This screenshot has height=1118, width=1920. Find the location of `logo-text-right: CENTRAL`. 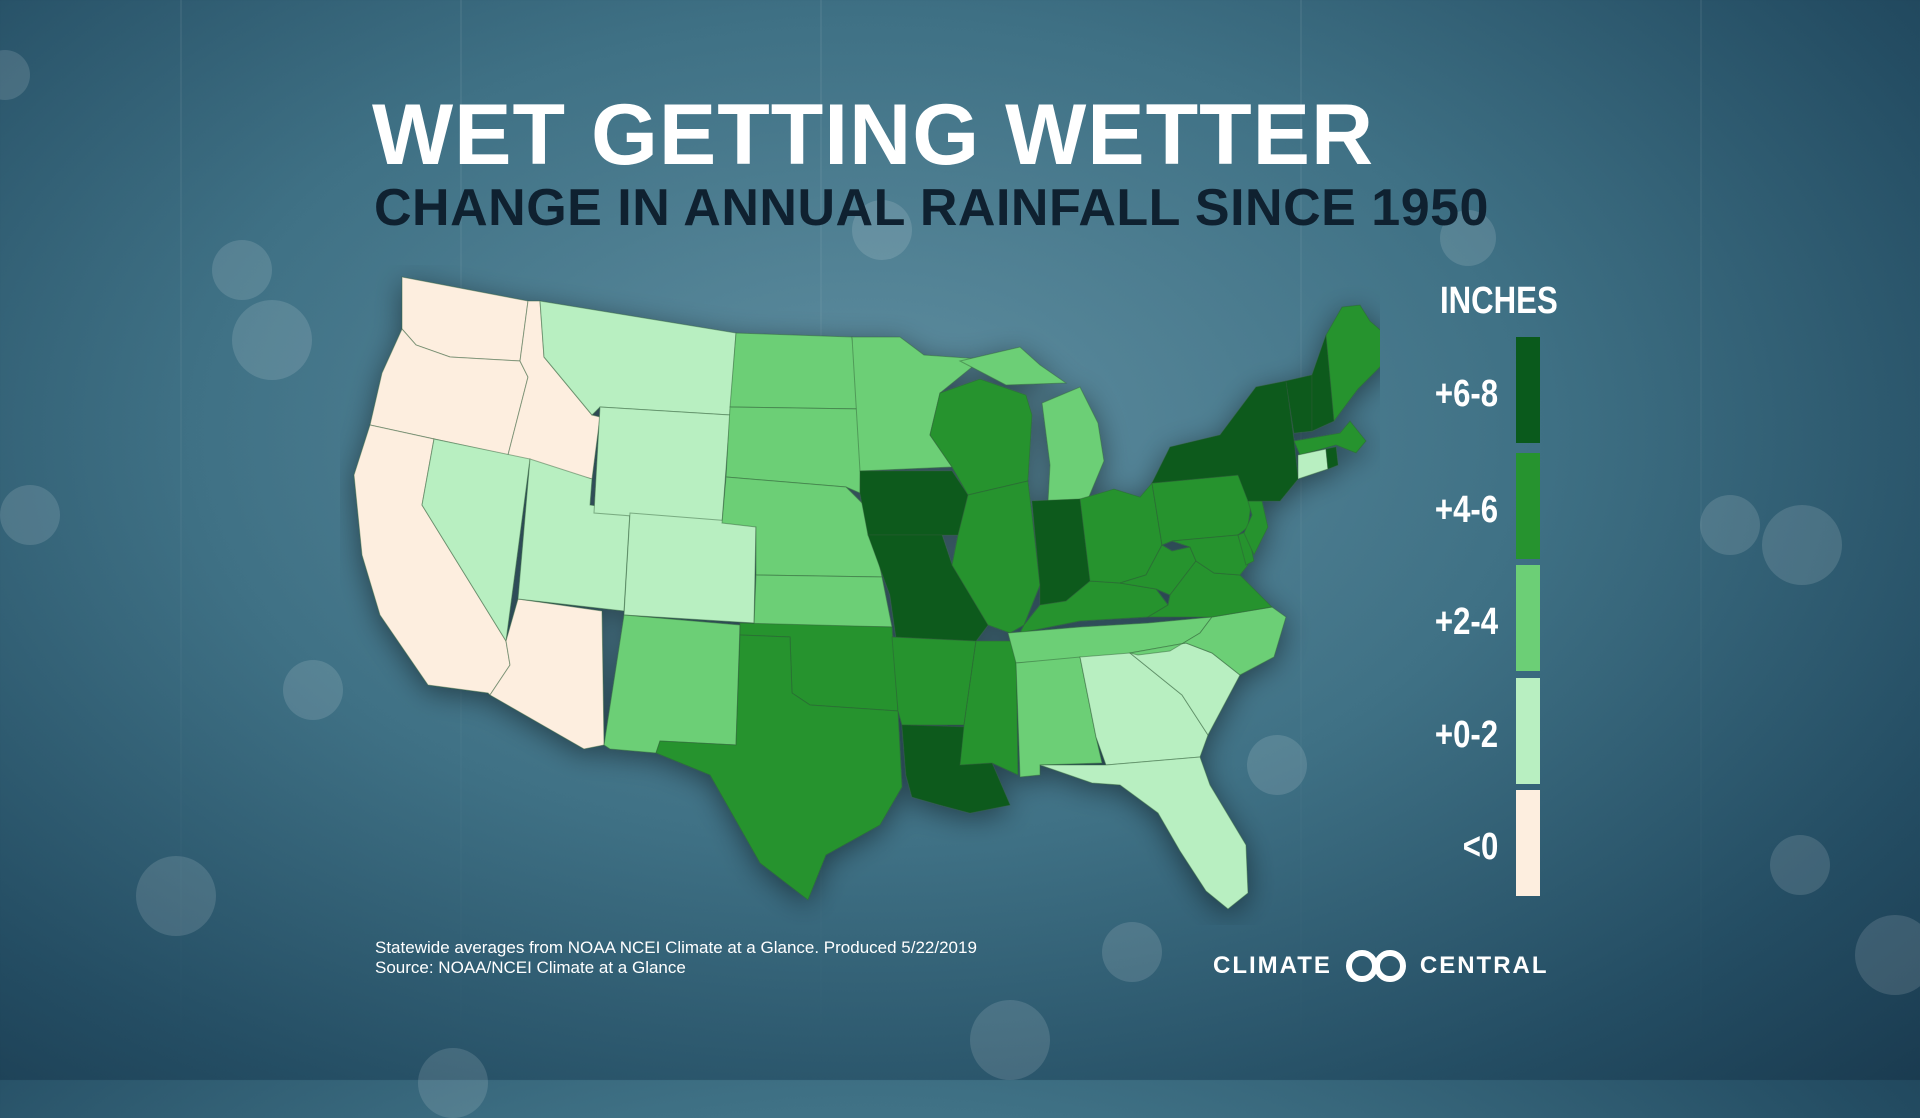

logo-text-right: CENTRAL is located at coordinates (1484, 965).